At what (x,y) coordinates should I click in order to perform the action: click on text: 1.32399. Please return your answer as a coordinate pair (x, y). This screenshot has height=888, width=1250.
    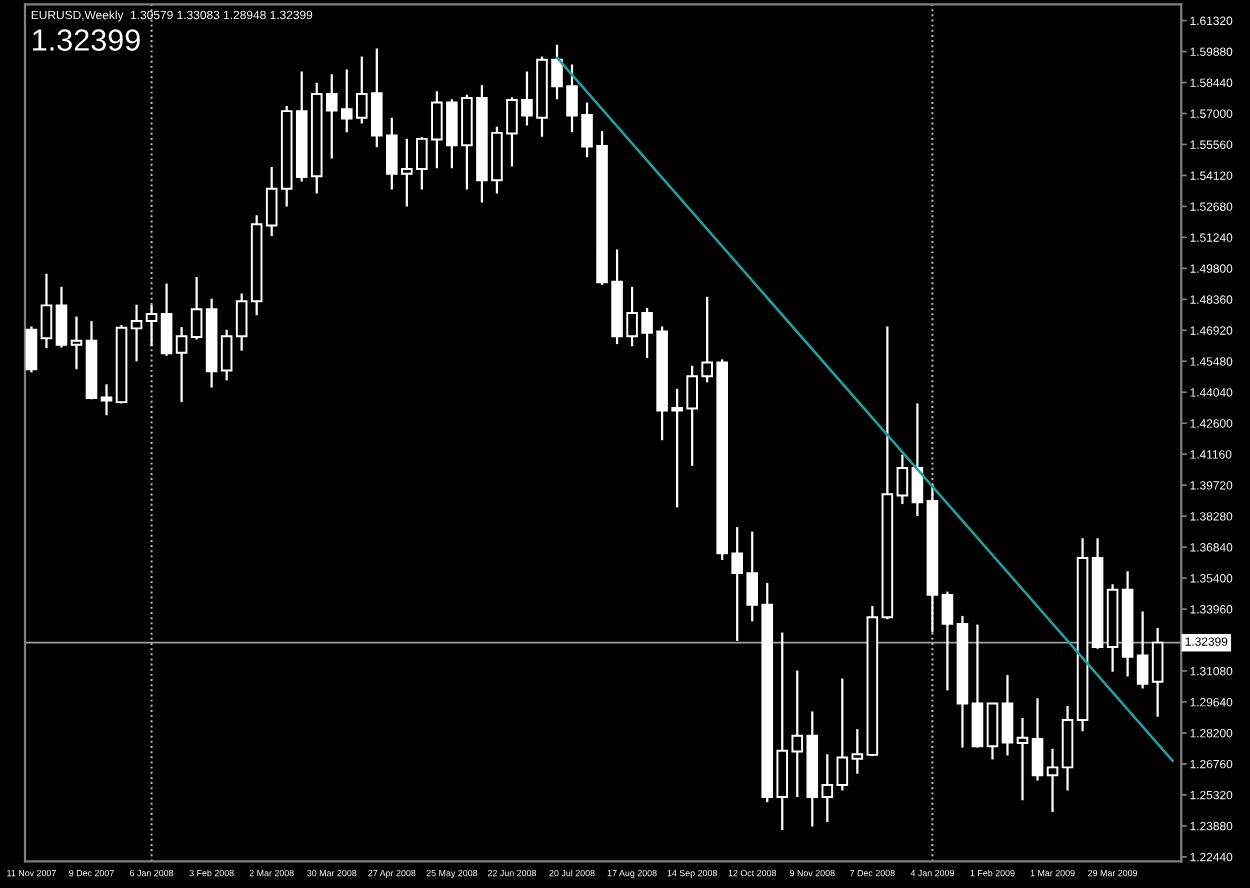
    Looking at the image, I should click on (86, 40).